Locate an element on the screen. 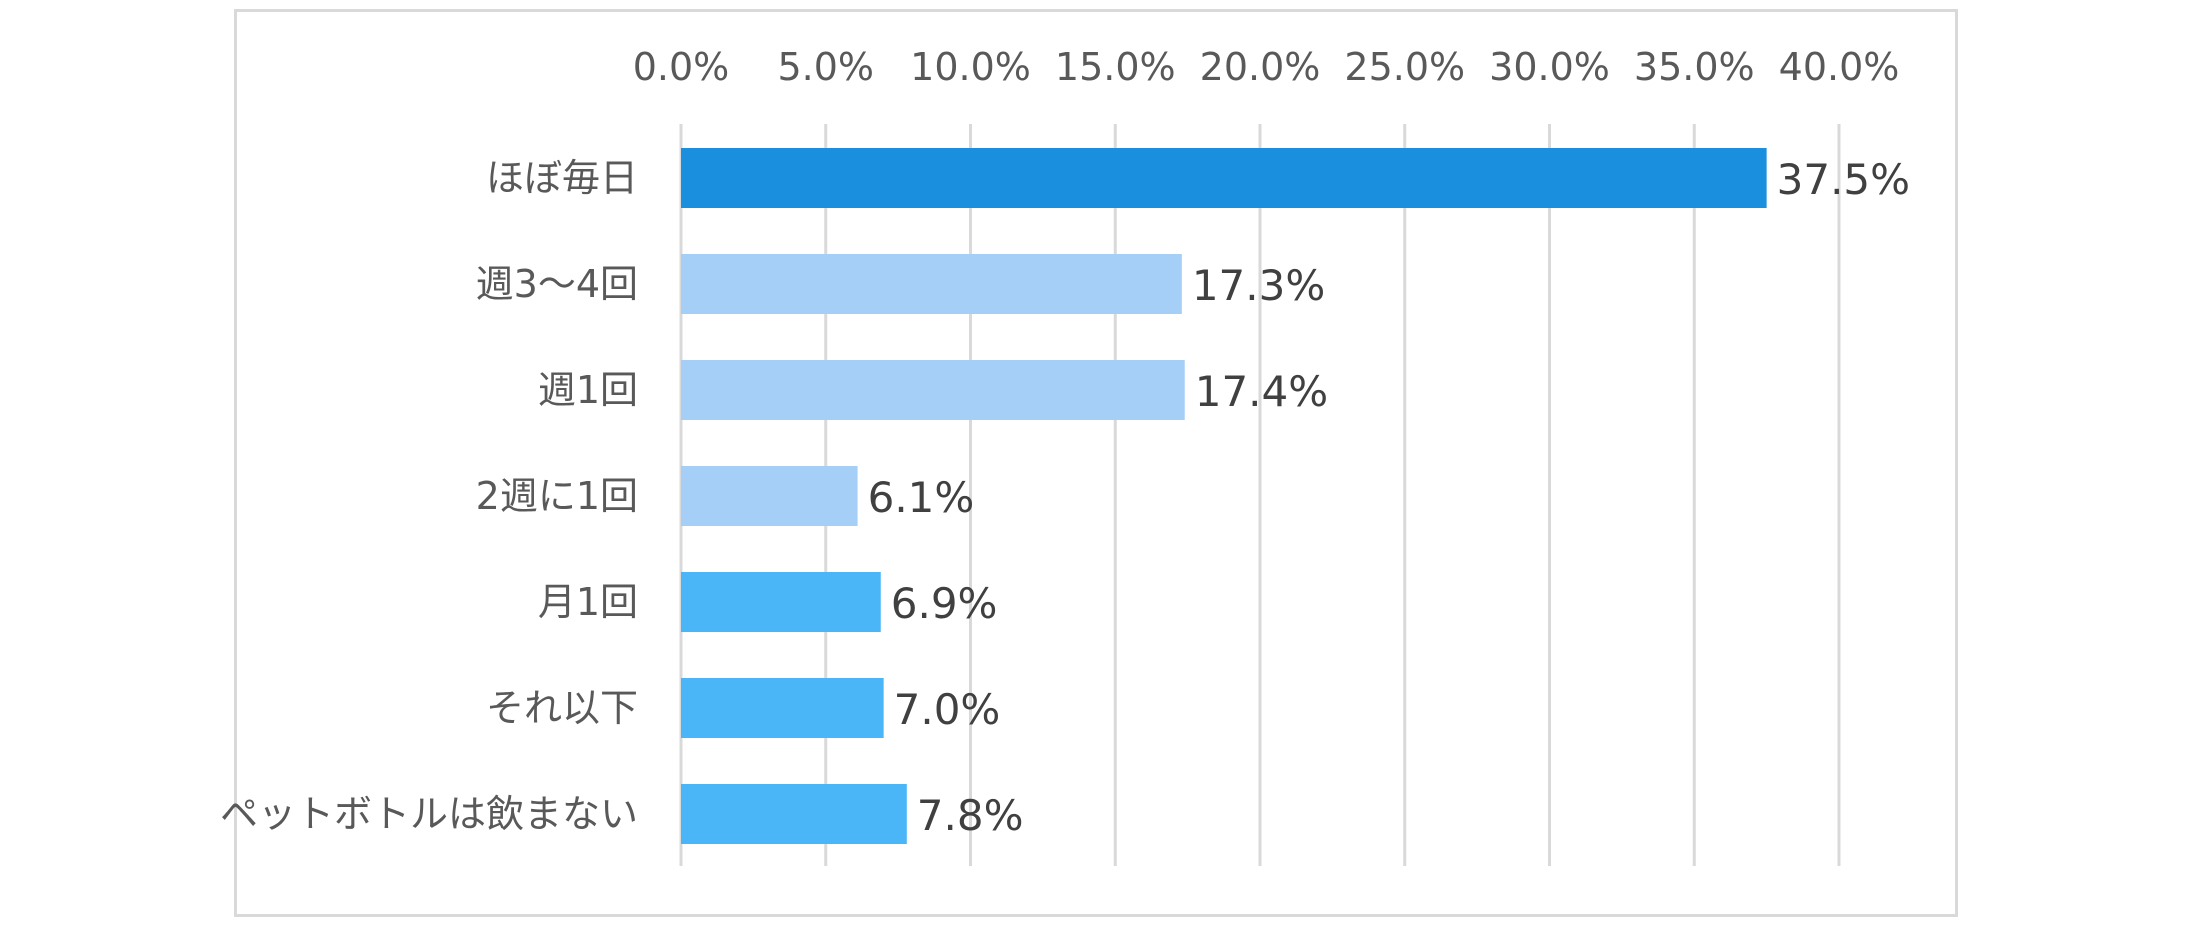 This screenshot has height=946, width=2202. x-tick-label: 10.0% is located at coordinates (970, 67).